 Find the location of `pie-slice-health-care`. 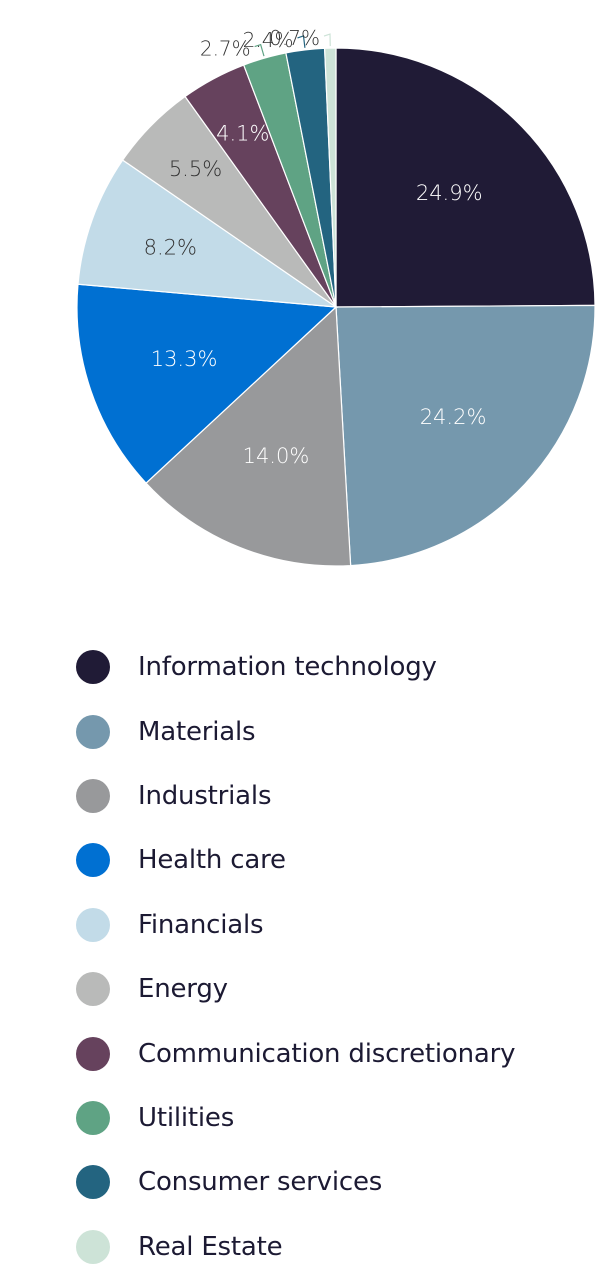

pie-slice-health-care is located at coordinates (207, 383).